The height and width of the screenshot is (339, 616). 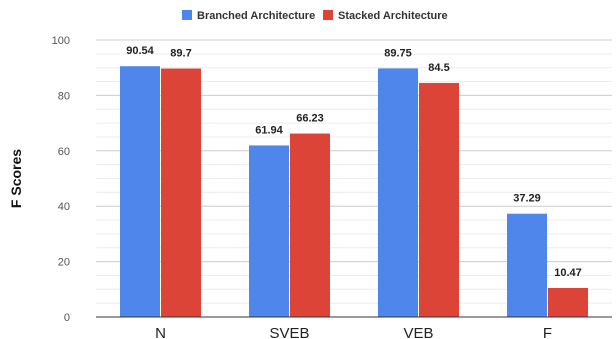 I want to click on x-tick-label: F, so click(x=547, y=332).